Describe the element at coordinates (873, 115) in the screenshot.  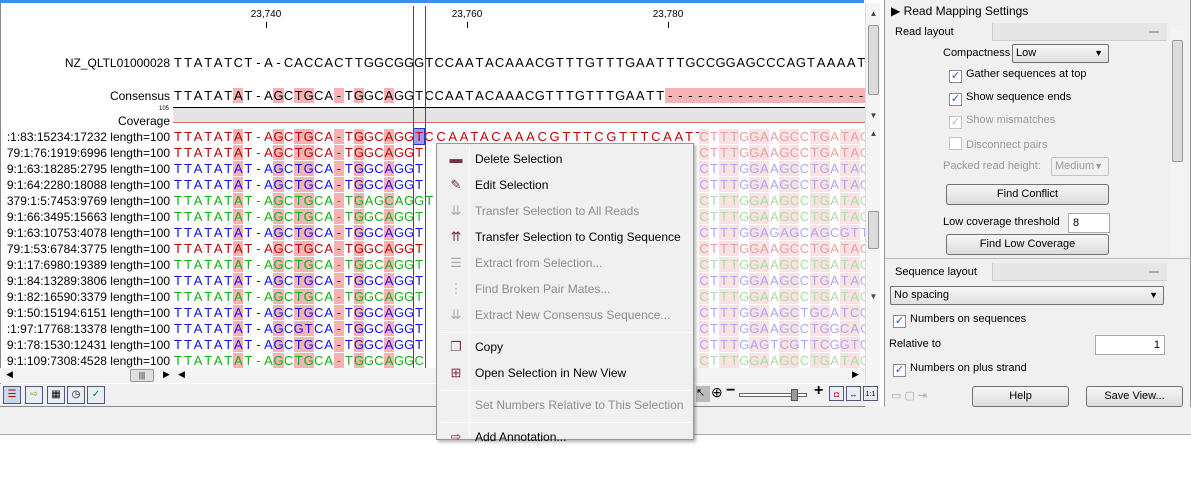
I see `scroll-down-icon: ▼` at that location.